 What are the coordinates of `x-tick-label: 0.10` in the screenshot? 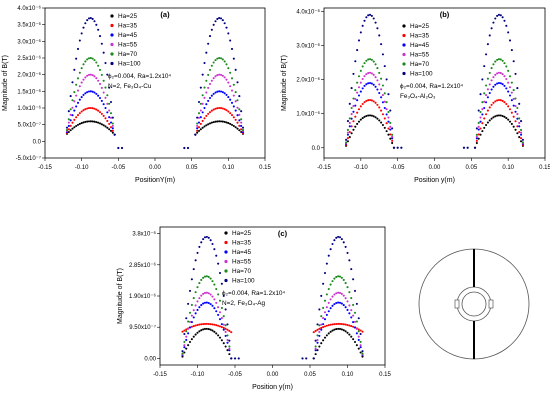 It's located at (348, 375).